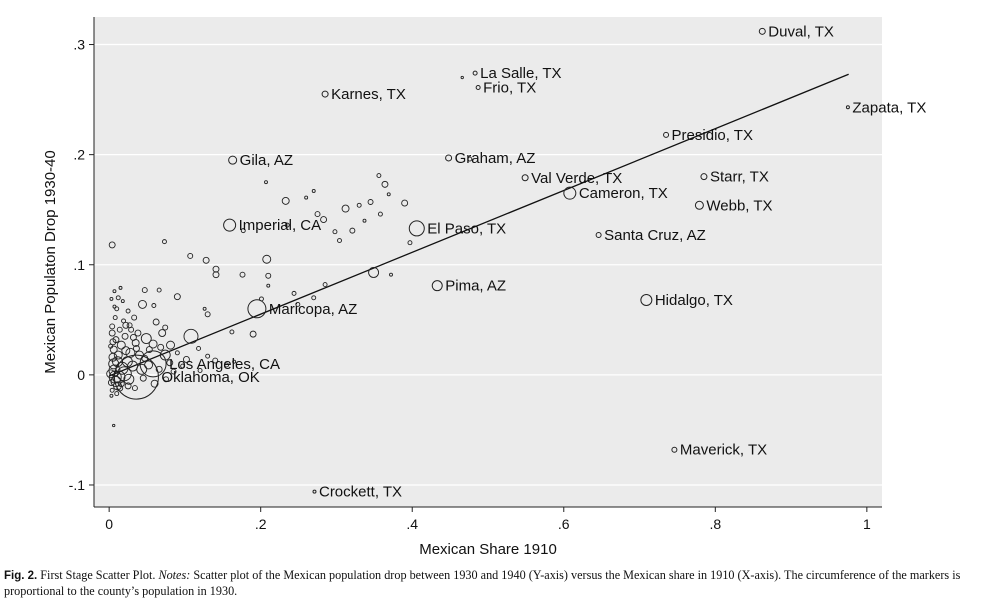  Describe the element at coordinates (50, 261) in the screenshot. I see `y-axis-title: Mexican Populaton Drop 1930-40` at that location.